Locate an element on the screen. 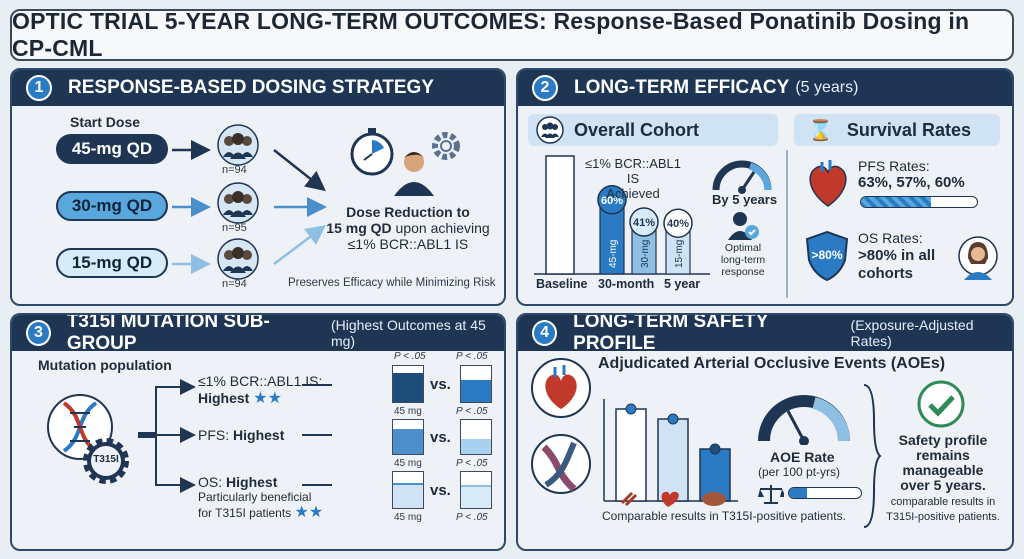 The image size is (1024, 559). by-5-years: By 5 years is located at coordinates (745, 199).